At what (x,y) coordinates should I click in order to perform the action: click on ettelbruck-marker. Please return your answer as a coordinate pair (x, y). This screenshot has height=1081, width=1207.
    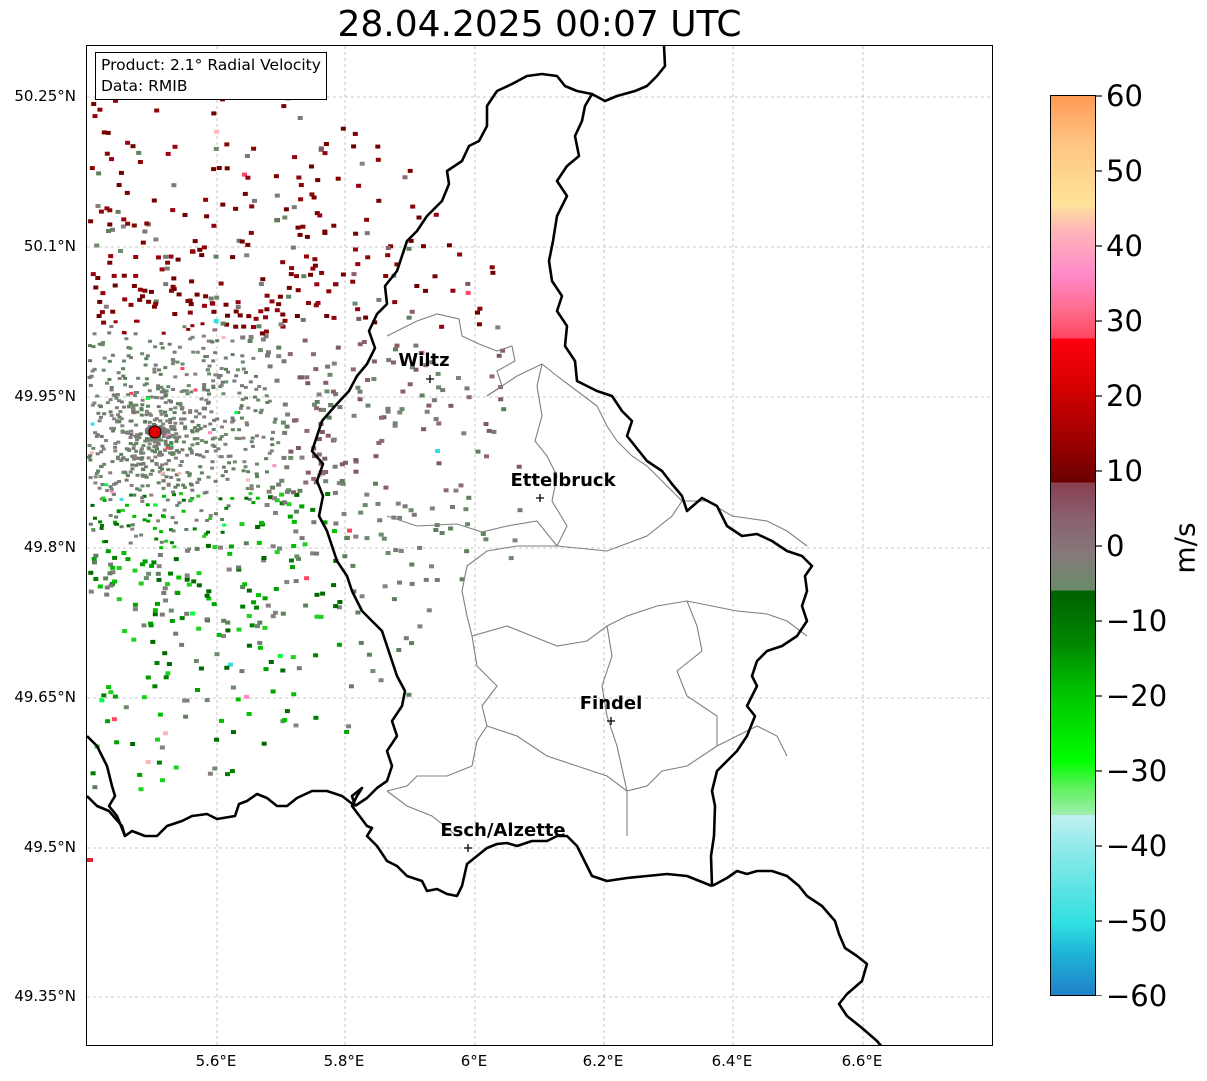
    Looking at the image, I should click on (540, 498).